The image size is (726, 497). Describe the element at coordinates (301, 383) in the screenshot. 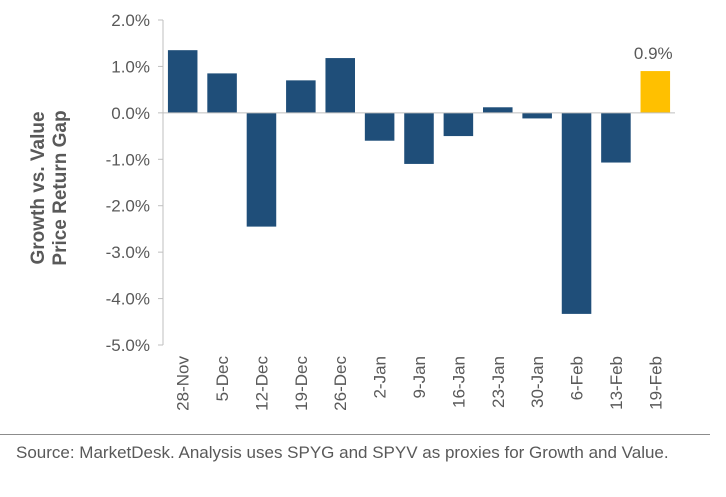

I see `x-tick-label: 19-Dec` at that location.